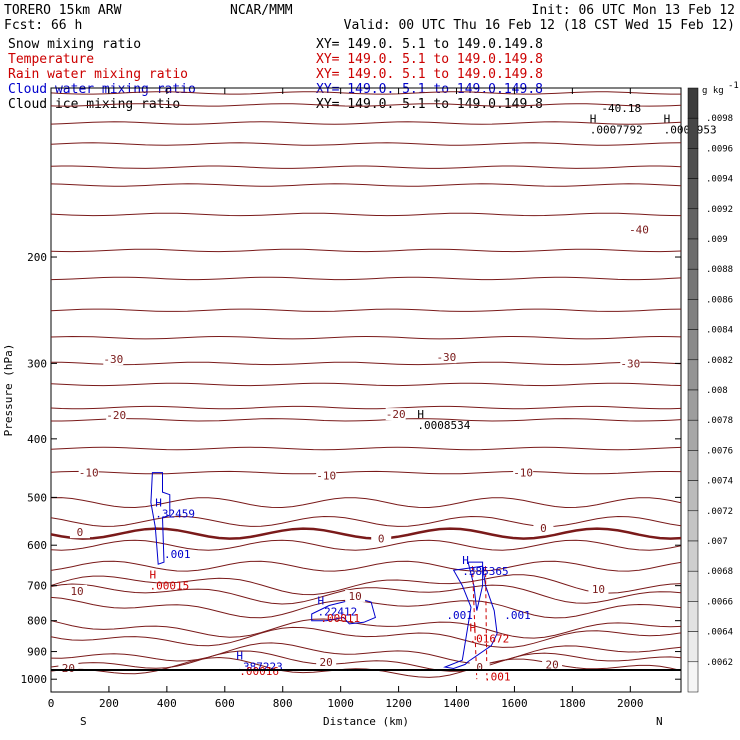 This screenshot has height=740, width=740. What do you see at coordinates (102, 89) in the screenshot?
I see `field-name: Cloud water mixing ratio` at bounding box center [102, 89].